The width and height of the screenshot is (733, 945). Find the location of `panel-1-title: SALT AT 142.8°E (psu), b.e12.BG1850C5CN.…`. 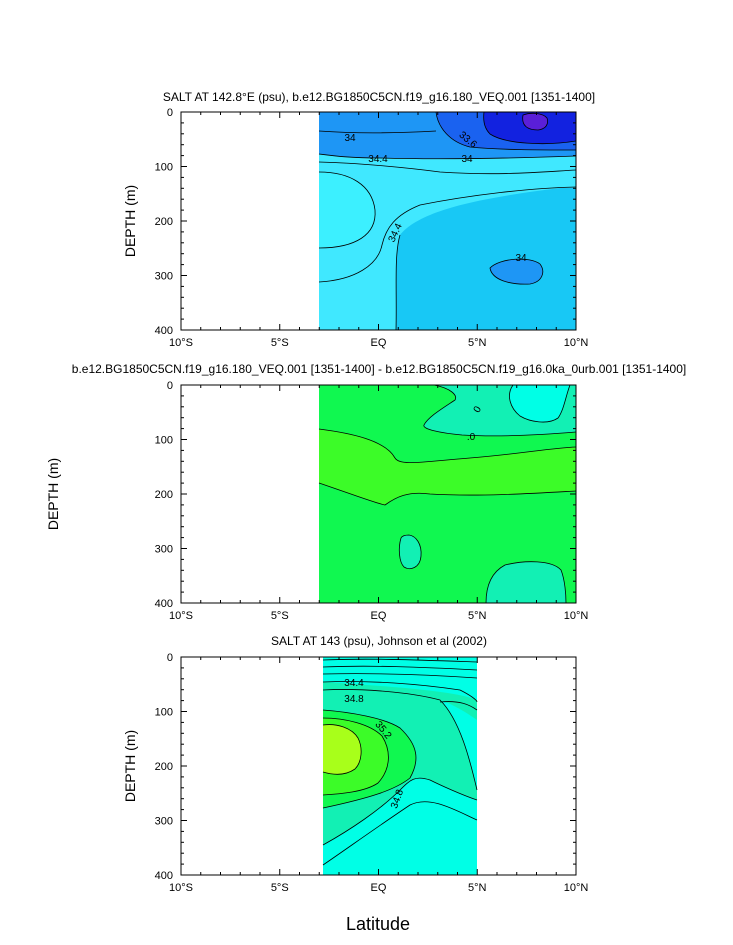

panel-1-title: SALT AT 142.8°E (psu), b.e12.BG1850C5CN.… is located at coordinates (379, 97).